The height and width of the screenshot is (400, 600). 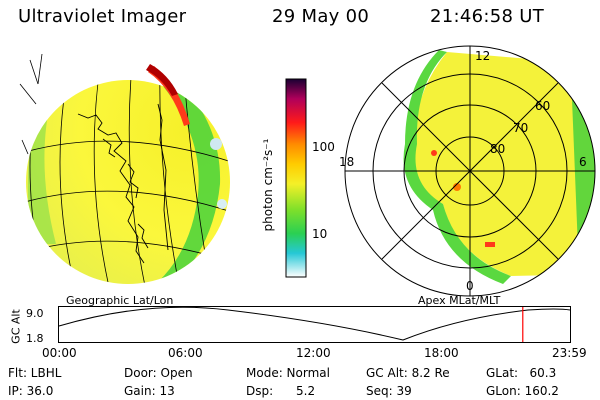 What do you see at coordinates (158, 373) in the screenshot?
I see `door-status: Door: Open` at bounding box center [158, 373].